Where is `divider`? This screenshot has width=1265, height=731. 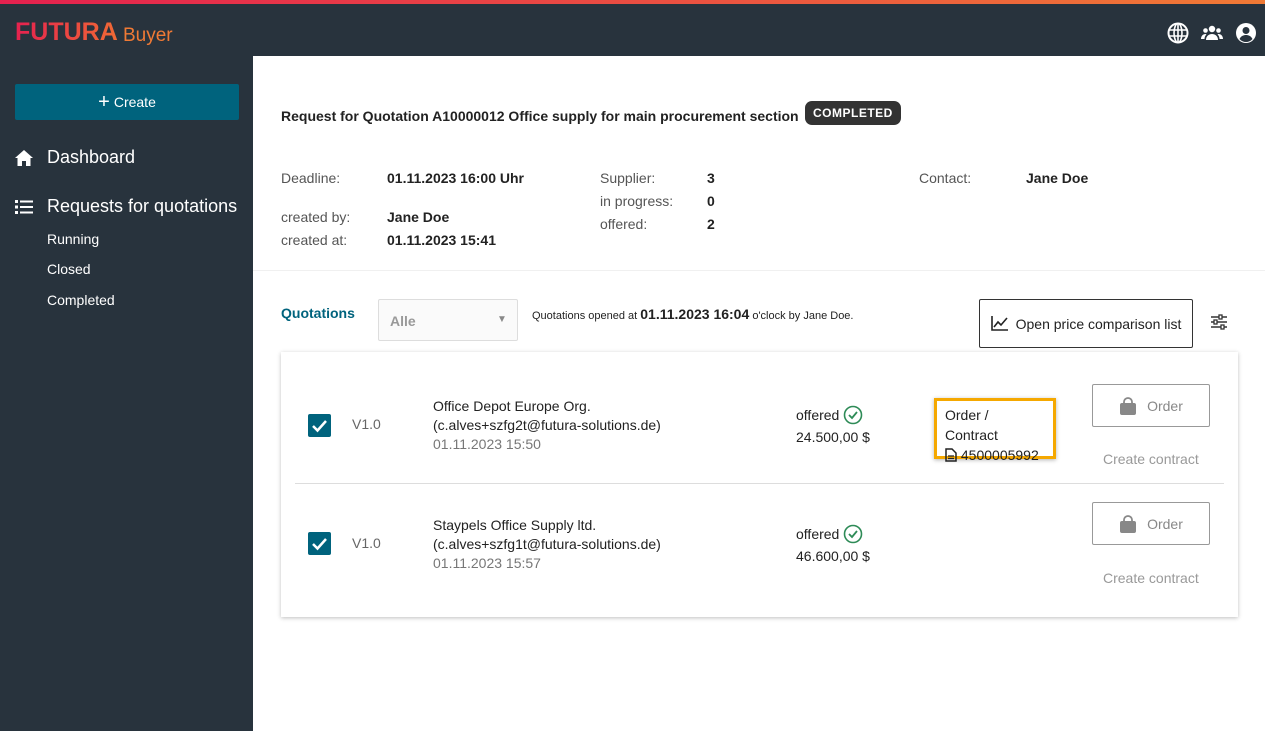 divider is located at coordinates (759, 270).